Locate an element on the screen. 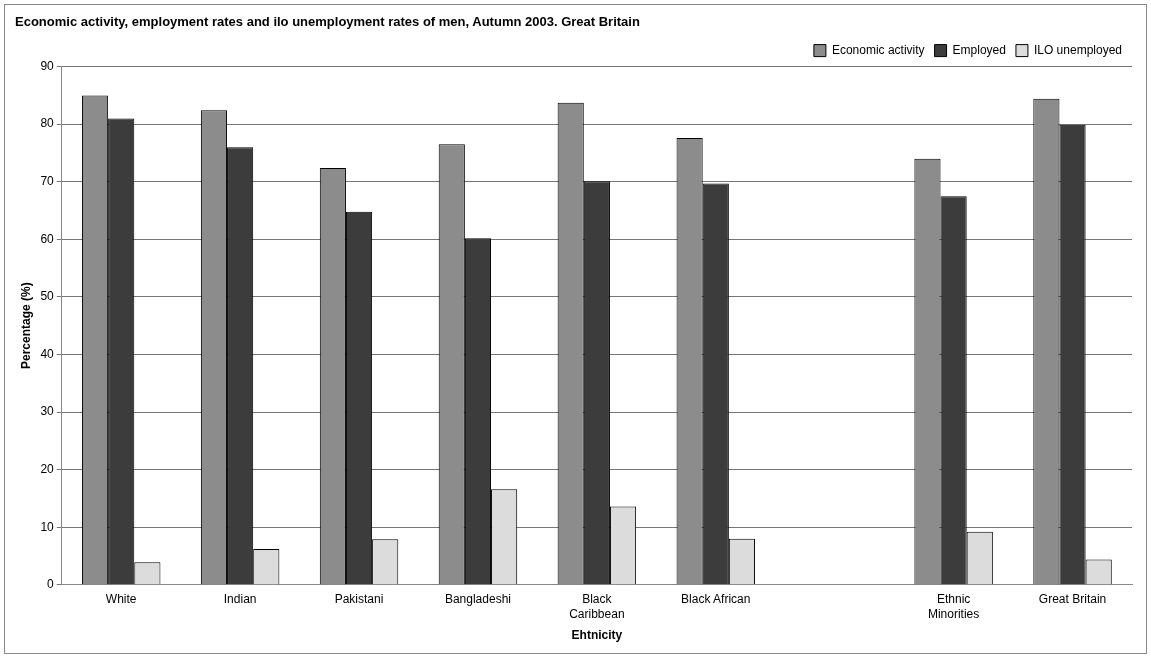  legend-label: ILO unemployed is located at coordinates (1078, 49).